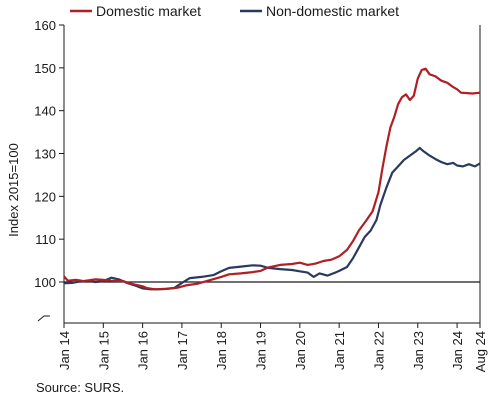 This screenshot has height=401, width=490. What do you see at coordinates (221, 350) in the screenshot?
I see `x-tick-label: Jan 18` at bounding box center [221, 350].